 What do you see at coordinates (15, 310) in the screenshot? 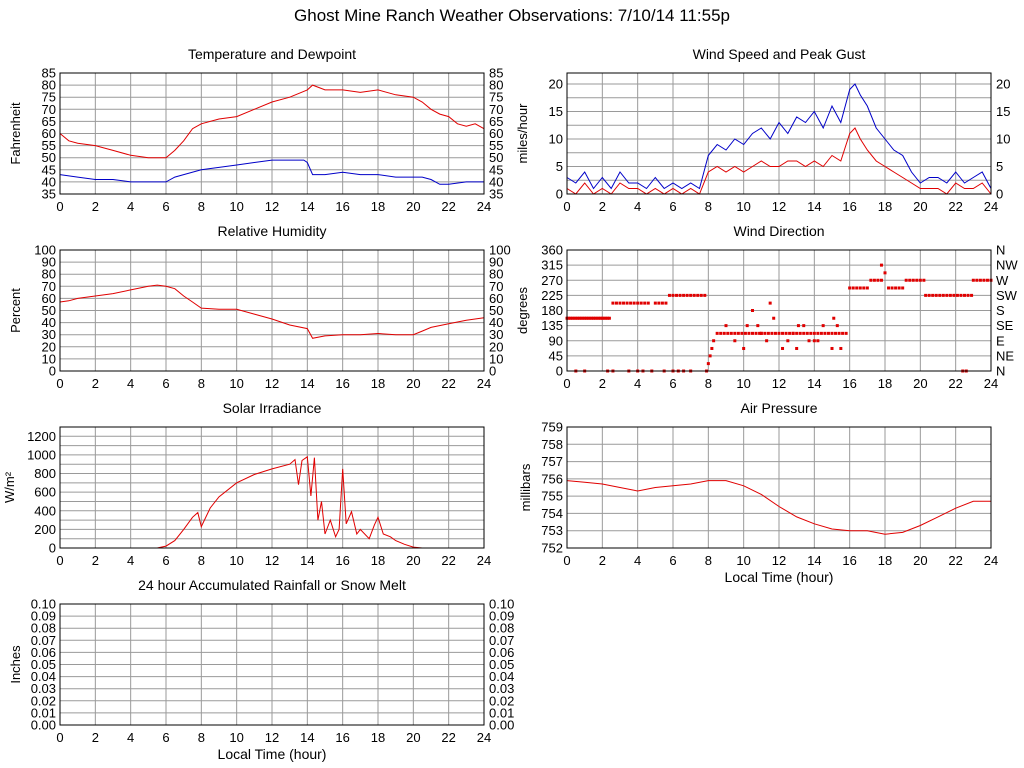
I see `humidity-ylabel: Percent` at bounding box center [15, 310].